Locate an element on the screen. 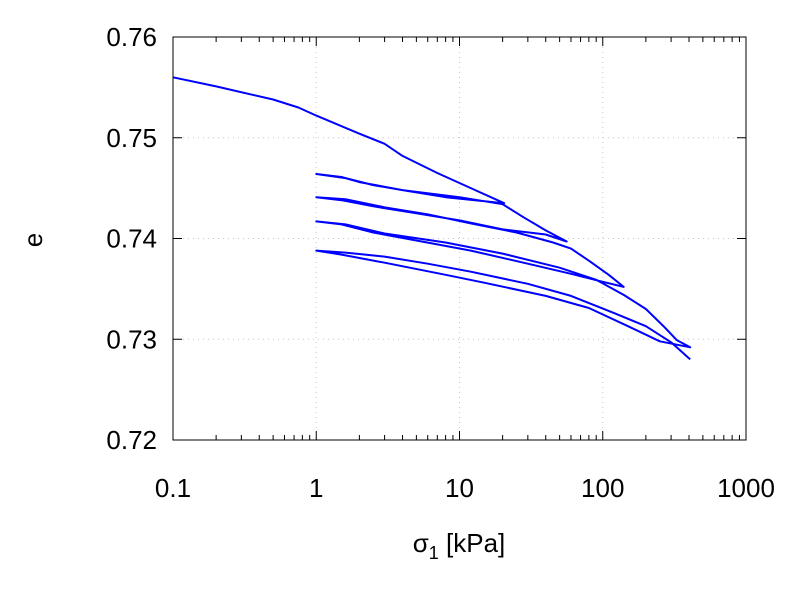  y-tick-labels: 0.72 0.73 0.74 0.75 0.76 is located at coordinates (131, 238).